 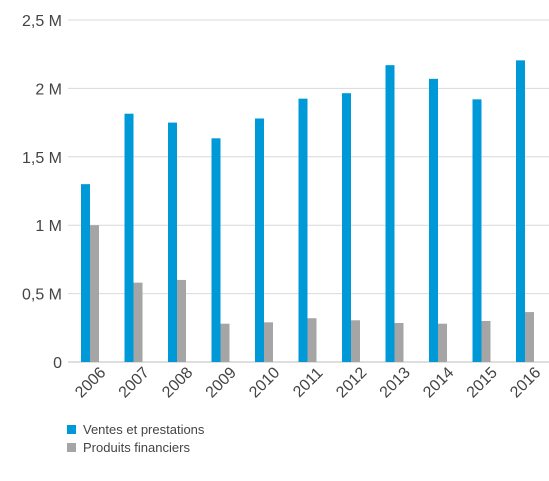 I want to click on legend-label-series-2: Produits financiers, so click(x=136, y=447).